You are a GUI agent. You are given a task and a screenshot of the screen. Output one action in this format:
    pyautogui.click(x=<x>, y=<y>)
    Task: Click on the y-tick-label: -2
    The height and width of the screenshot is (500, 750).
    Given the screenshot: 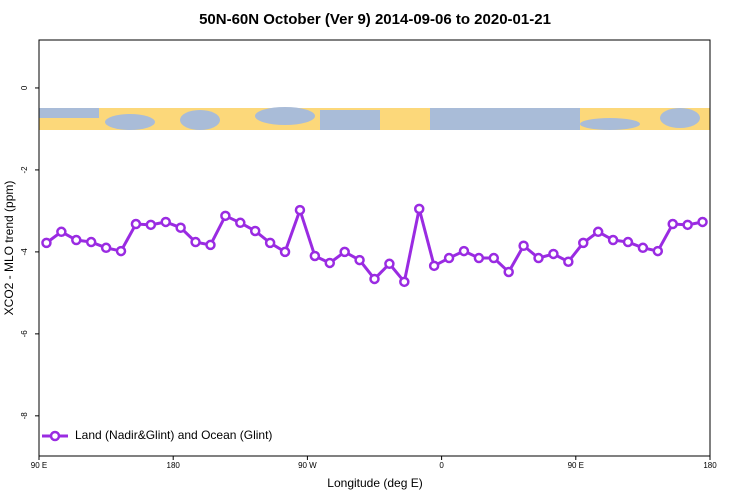 What is the action you would take?
    pyautogui.click(x=24, y=170)
    